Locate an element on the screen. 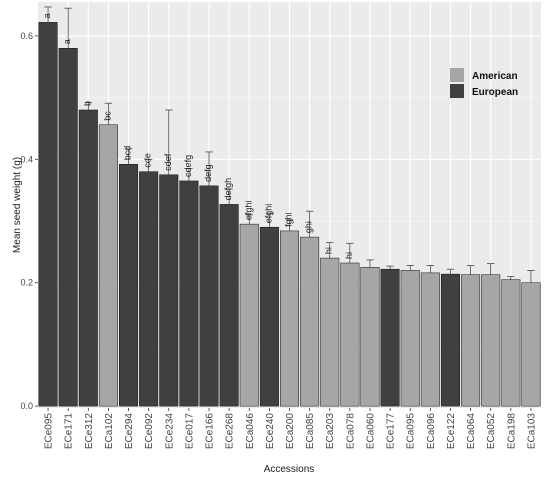 This screenshot has height=482, width=550. x-tick-label: ECe312 is located at coordinates (89, 431).